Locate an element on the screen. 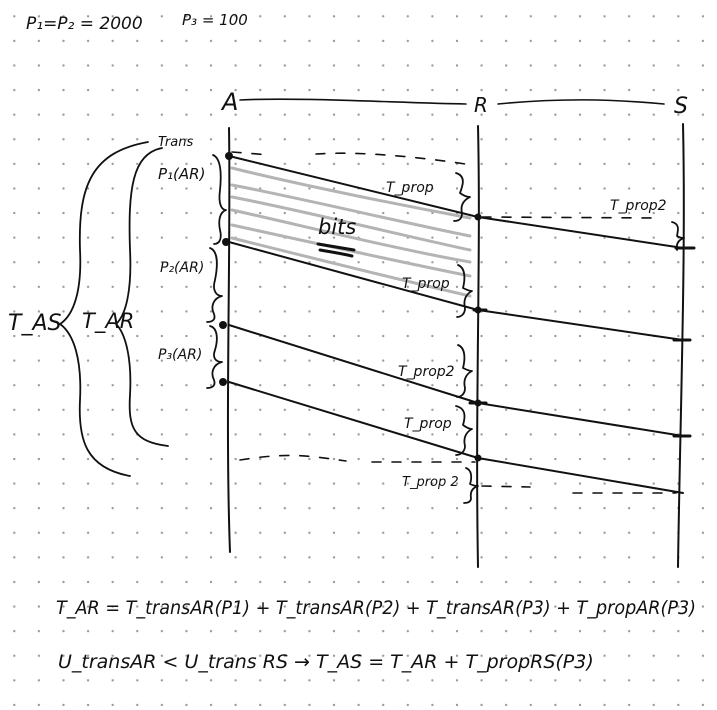  node-r-label: R is located at coordinates (481, 105).